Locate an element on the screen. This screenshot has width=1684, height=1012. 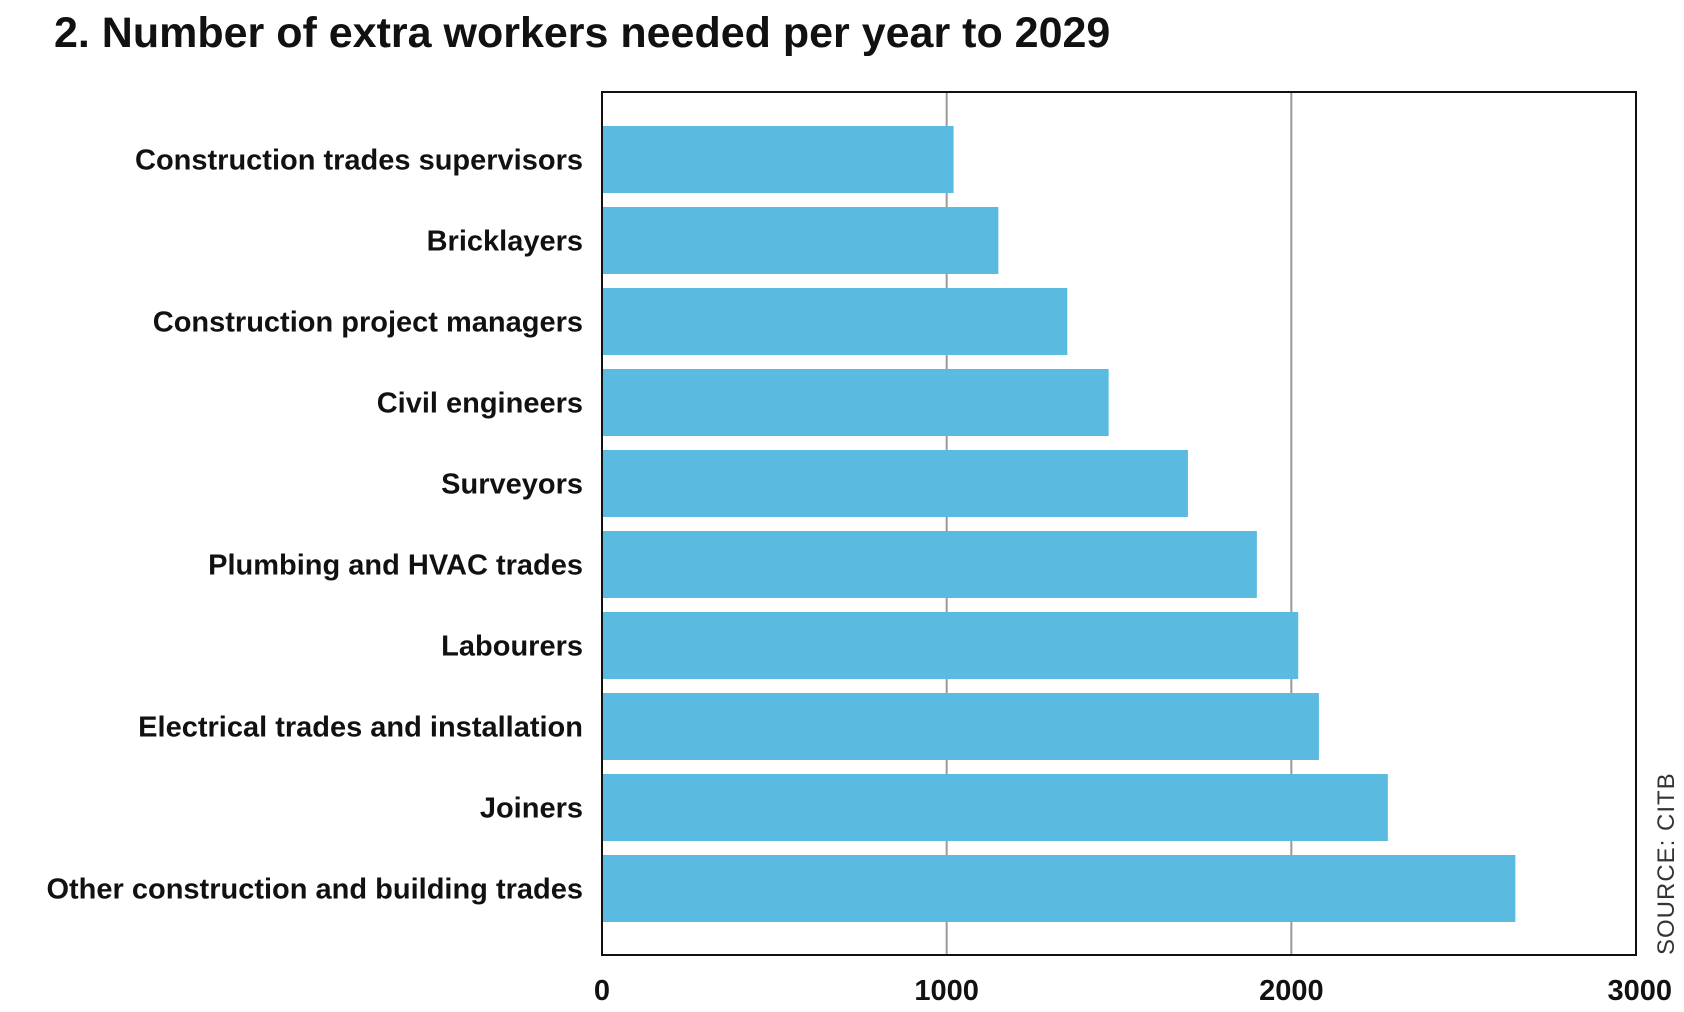
x-tick-label: 3000 is located at coordinates (1639, 991).